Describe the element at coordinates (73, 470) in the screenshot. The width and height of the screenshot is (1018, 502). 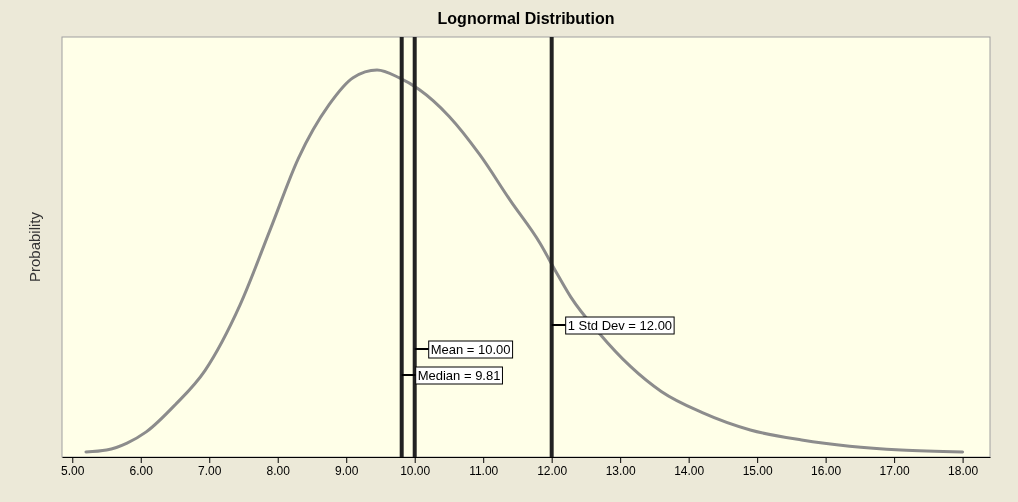
I see `x-tick-label: 5.00` at that location.